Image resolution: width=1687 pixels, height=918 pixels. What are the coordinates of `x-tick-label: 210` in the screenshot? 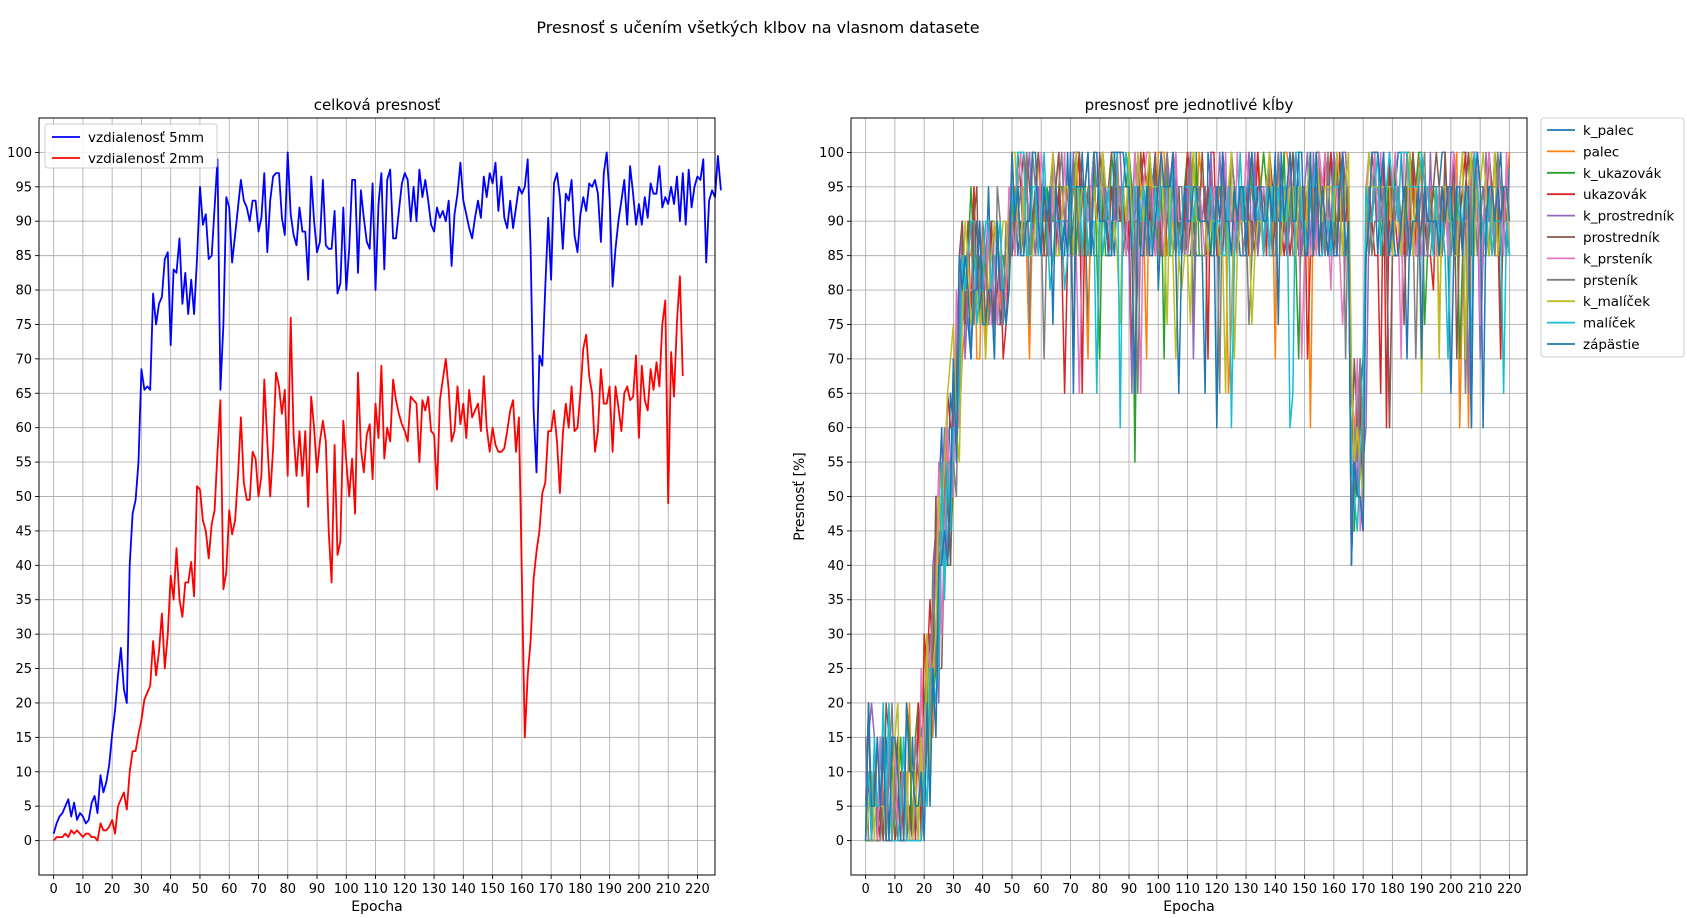 It's located at (1480, 889).